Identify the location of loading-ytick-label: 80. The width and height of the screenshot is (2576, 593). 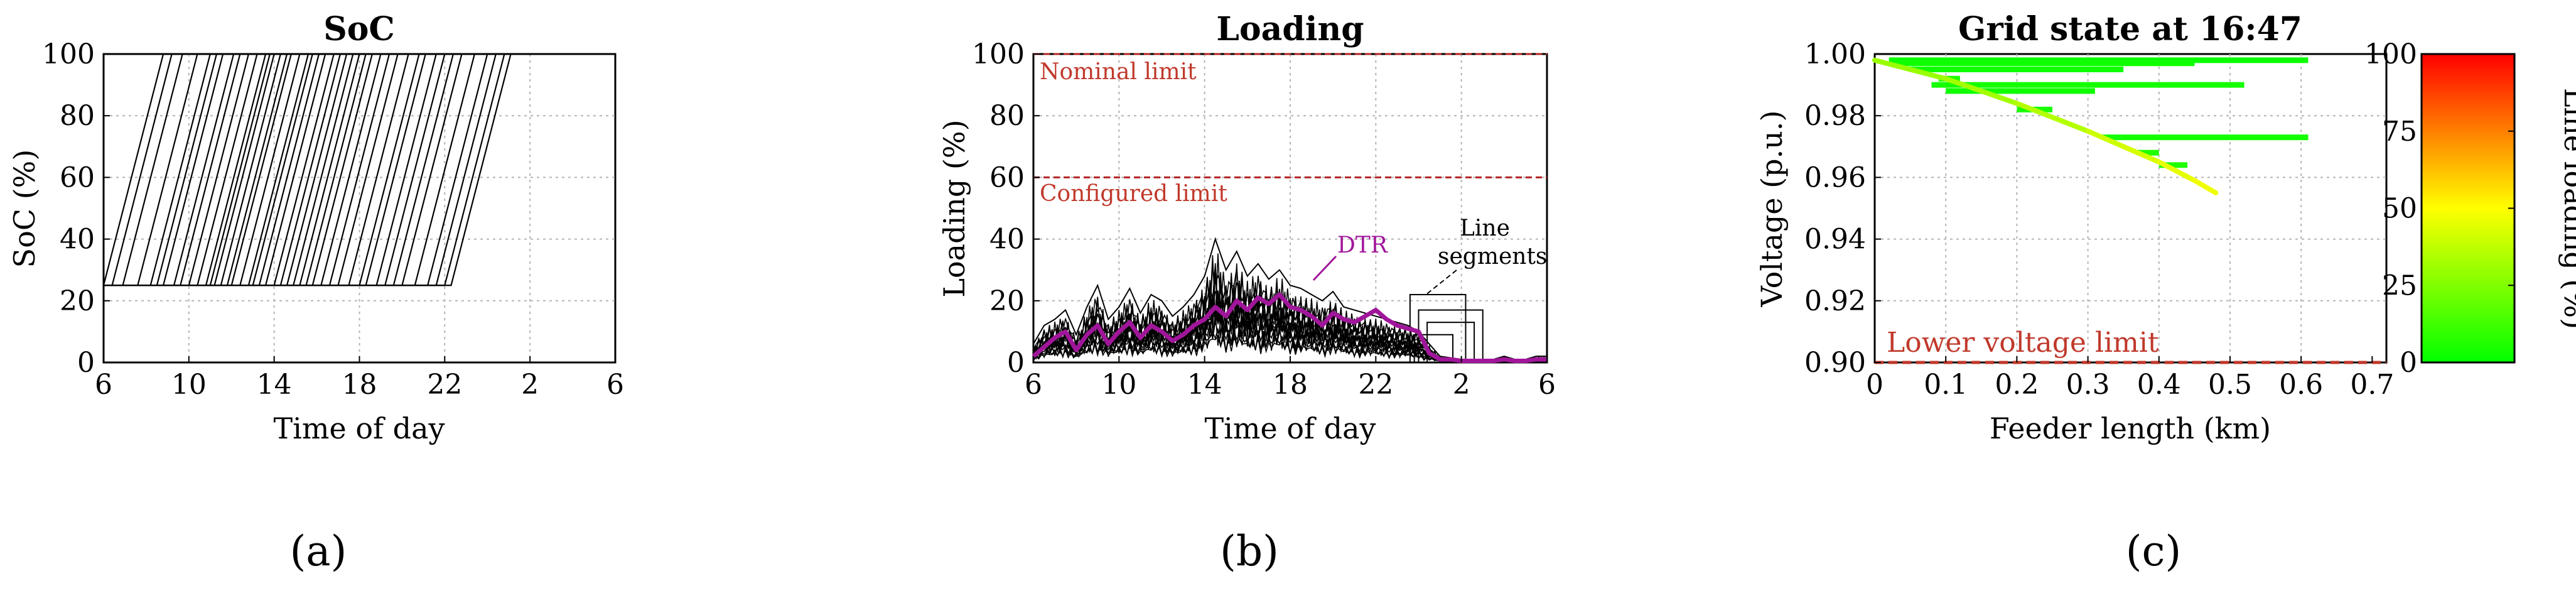
(1007, 116).